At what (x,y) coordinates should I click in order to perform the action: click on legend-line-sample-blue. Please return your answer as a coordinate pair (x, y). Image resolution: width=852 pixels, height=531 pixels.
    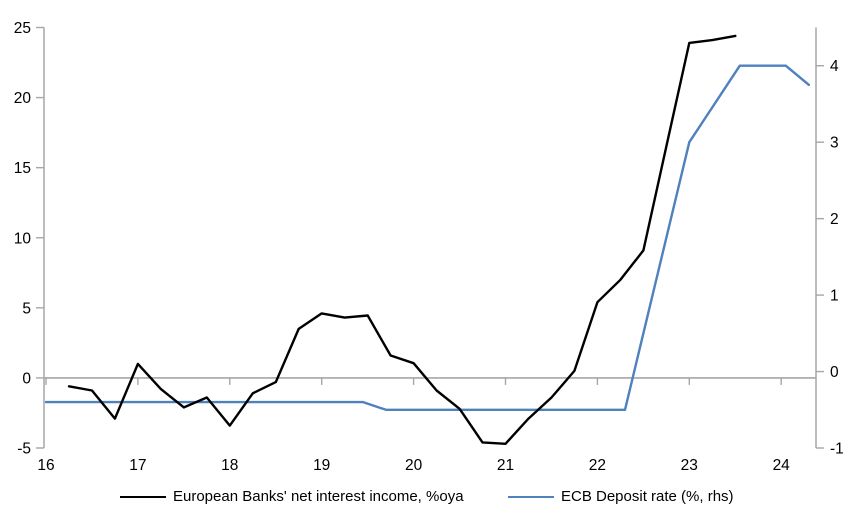
    Looking at the image, I should click on (531, 496).